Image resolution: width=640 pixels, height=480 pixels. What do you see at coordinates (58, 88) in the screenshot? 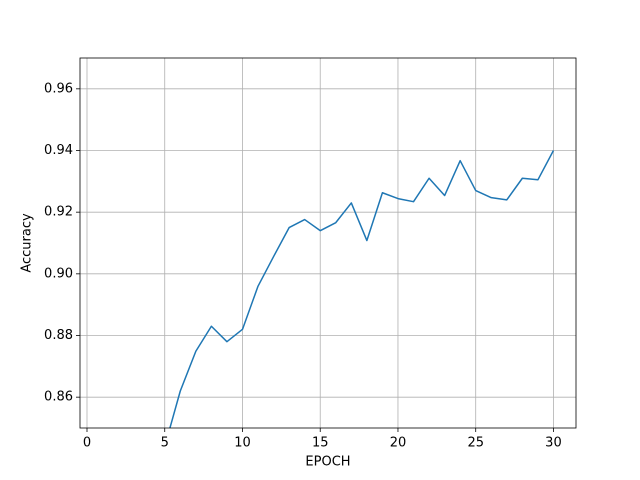
I see `y-tick-label: 0.96` at bounding box center [58, 88].